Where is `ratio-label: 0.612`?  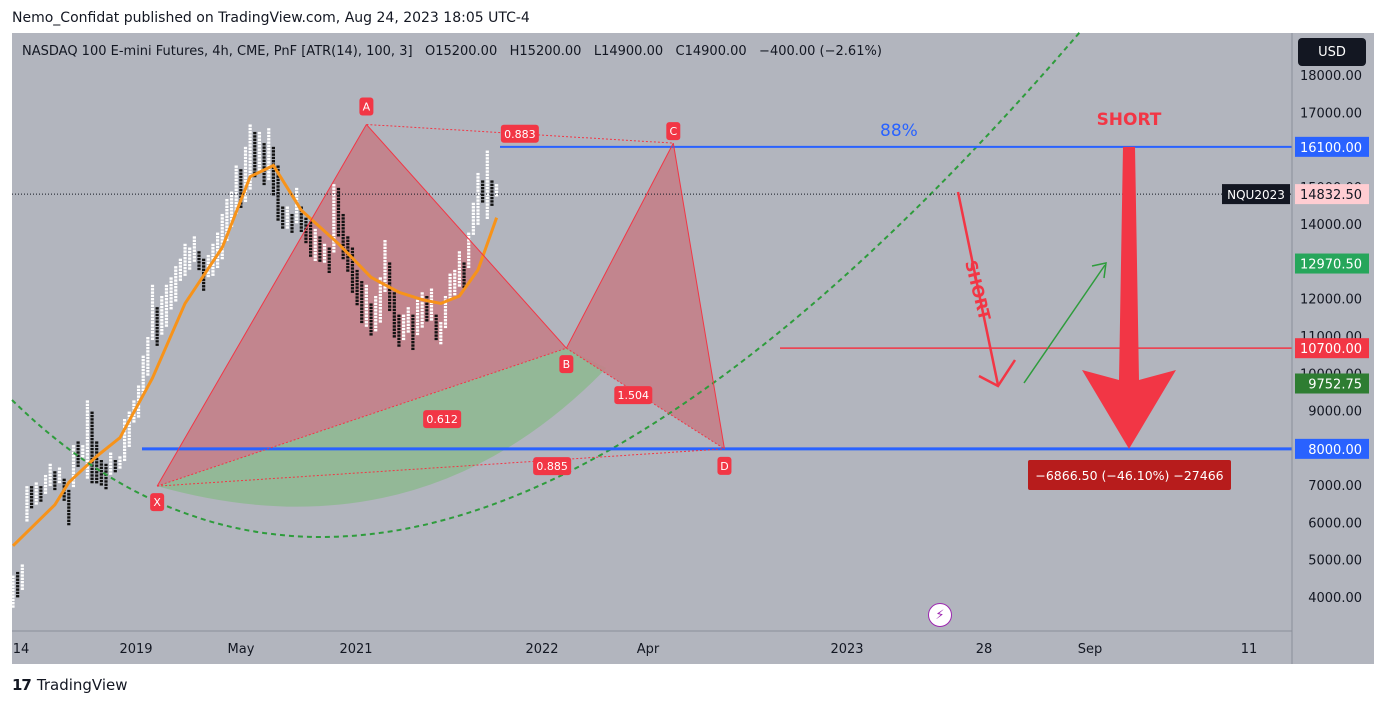 ratio-label: 0.612 is located at coordinates (442, 419).